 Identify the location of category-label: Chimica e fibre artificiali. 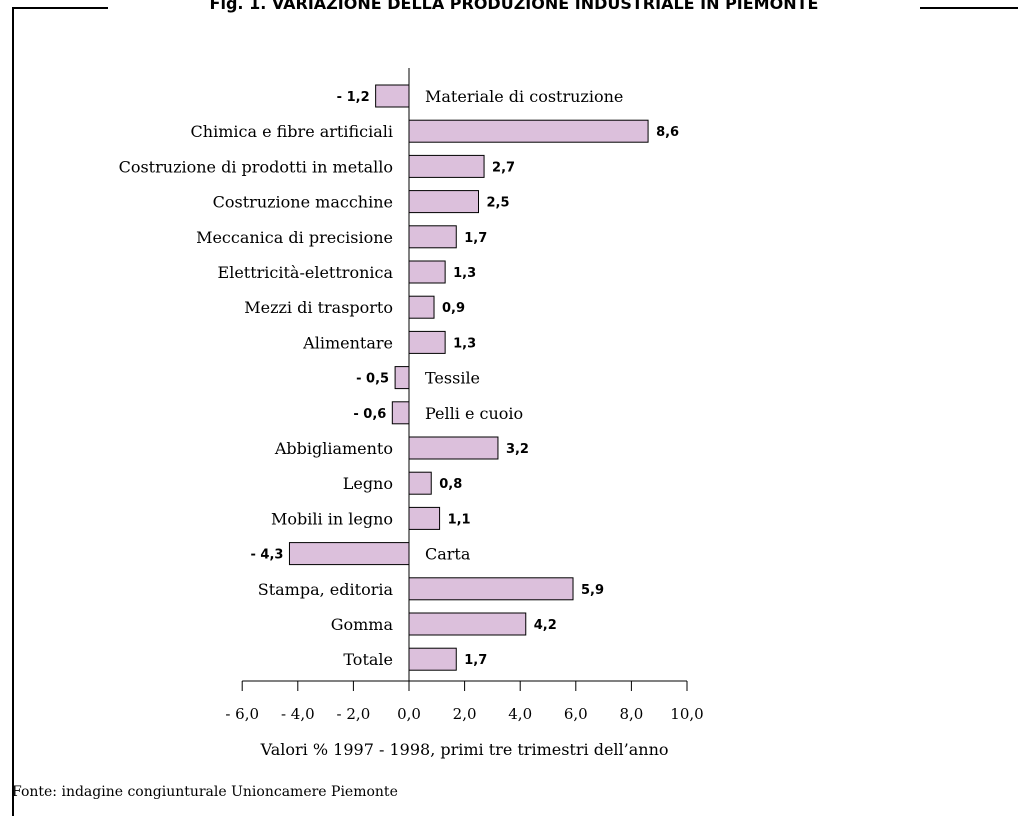
(292, 131).